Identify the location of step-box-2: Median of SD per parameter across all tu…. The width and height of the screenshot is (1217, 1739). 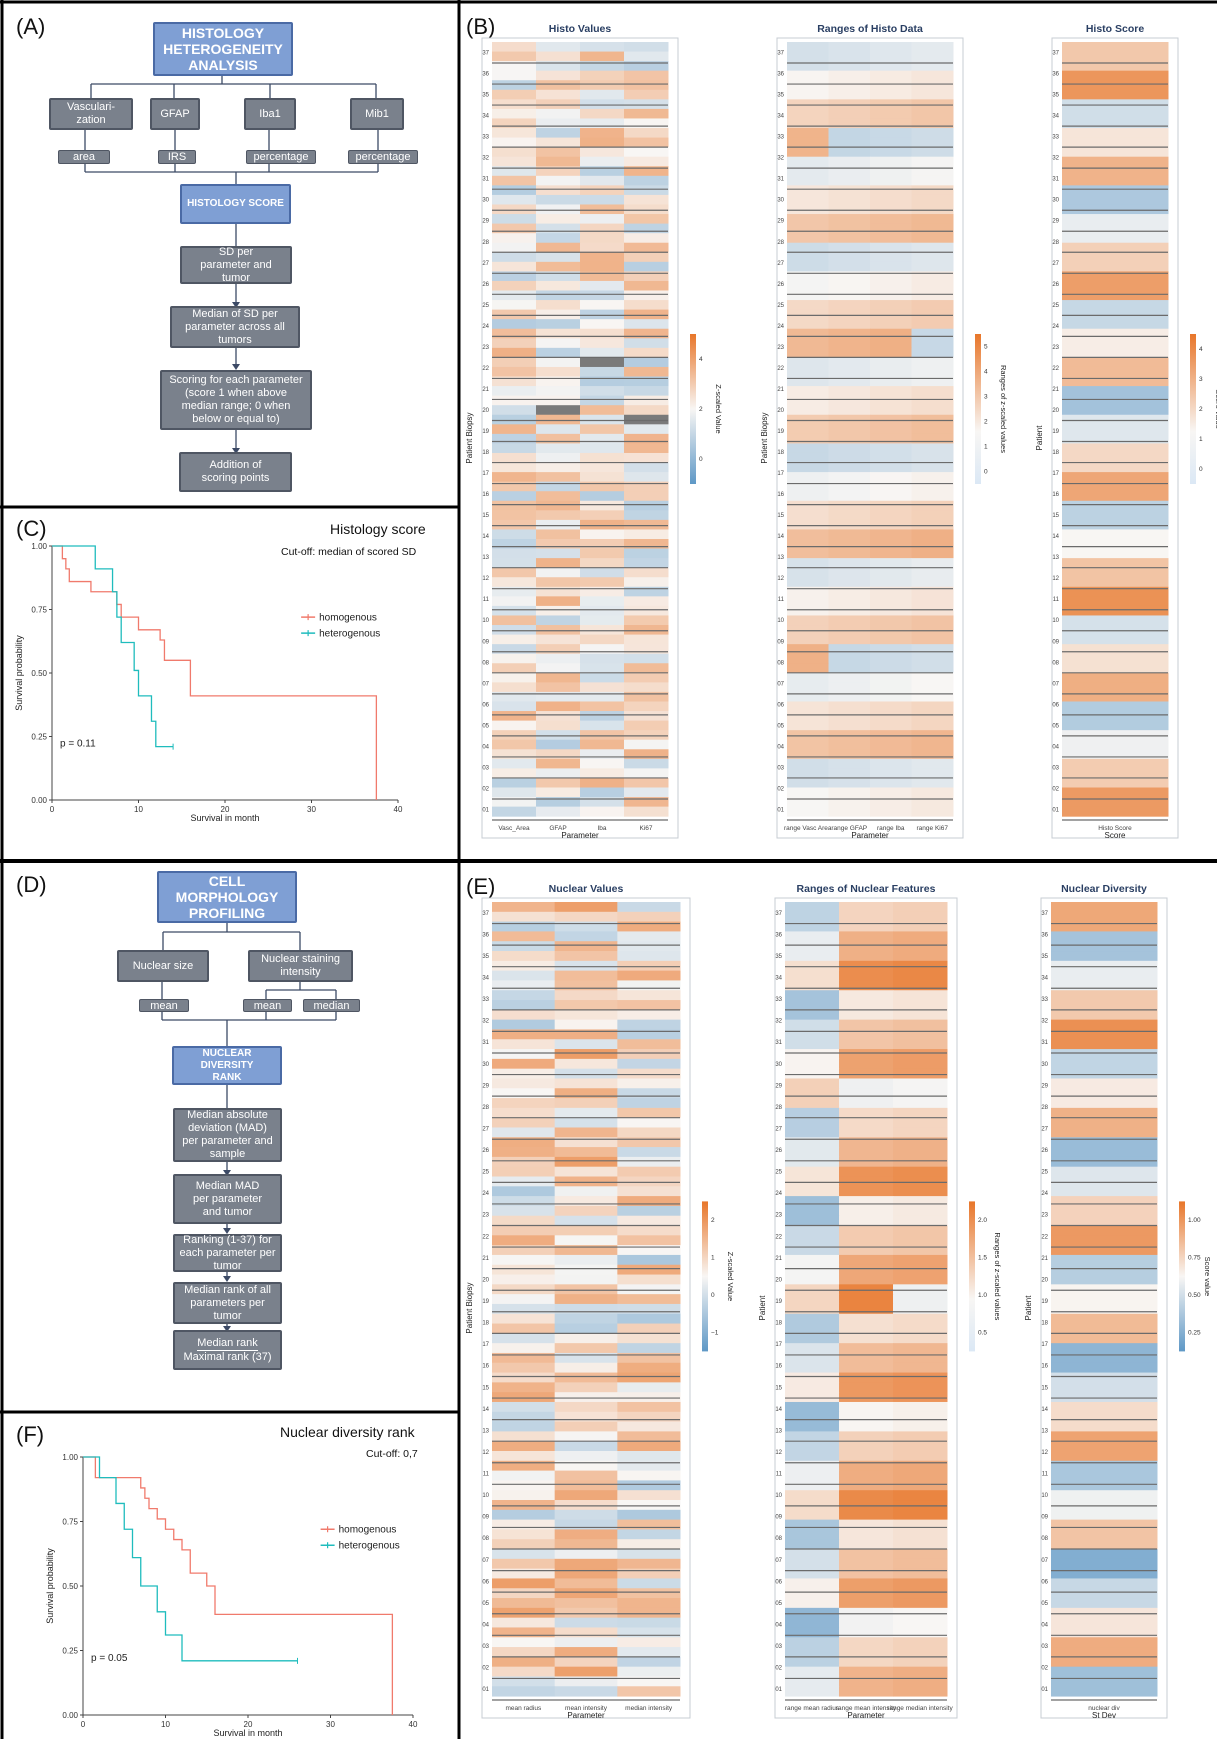
(235, 327).